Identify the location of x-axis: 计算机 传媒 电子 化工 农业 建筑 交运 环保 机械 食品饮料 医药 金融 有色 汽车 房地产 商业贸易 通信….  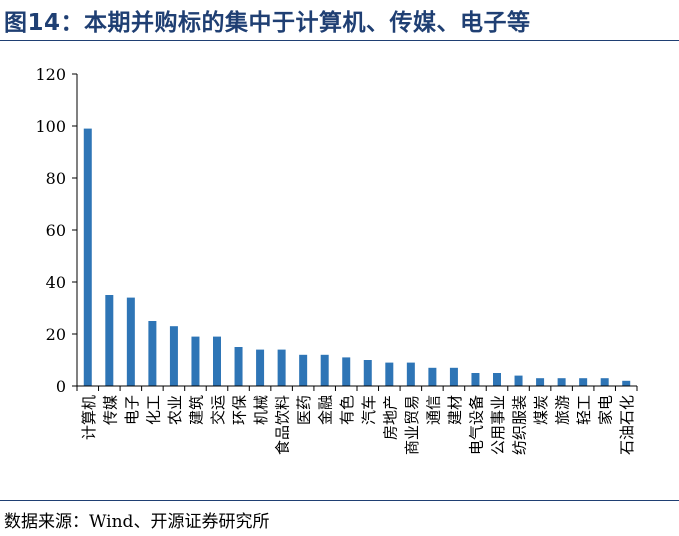
(357, 420).